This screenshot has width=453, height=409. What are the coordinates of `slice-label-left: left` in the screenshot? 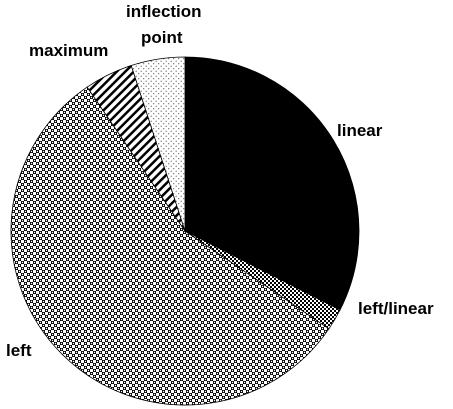 It's located at (19, 350).